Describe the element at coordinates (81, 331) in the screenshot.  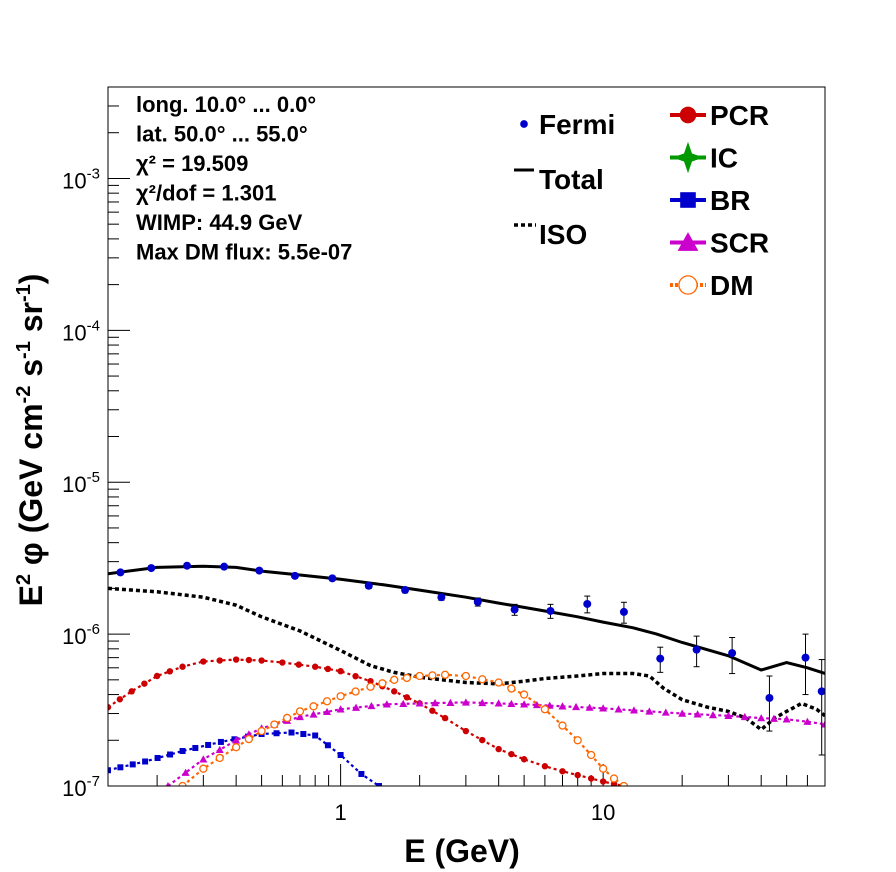
I see `y-tick-label: 10-4` at that location.